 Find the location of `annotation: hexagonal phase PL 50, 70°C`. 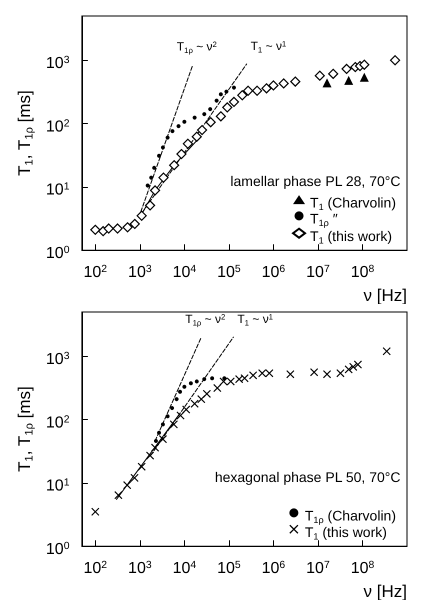

annotation: hexagonal phase PL 50, 70°C is located at coordinates (307, 477).